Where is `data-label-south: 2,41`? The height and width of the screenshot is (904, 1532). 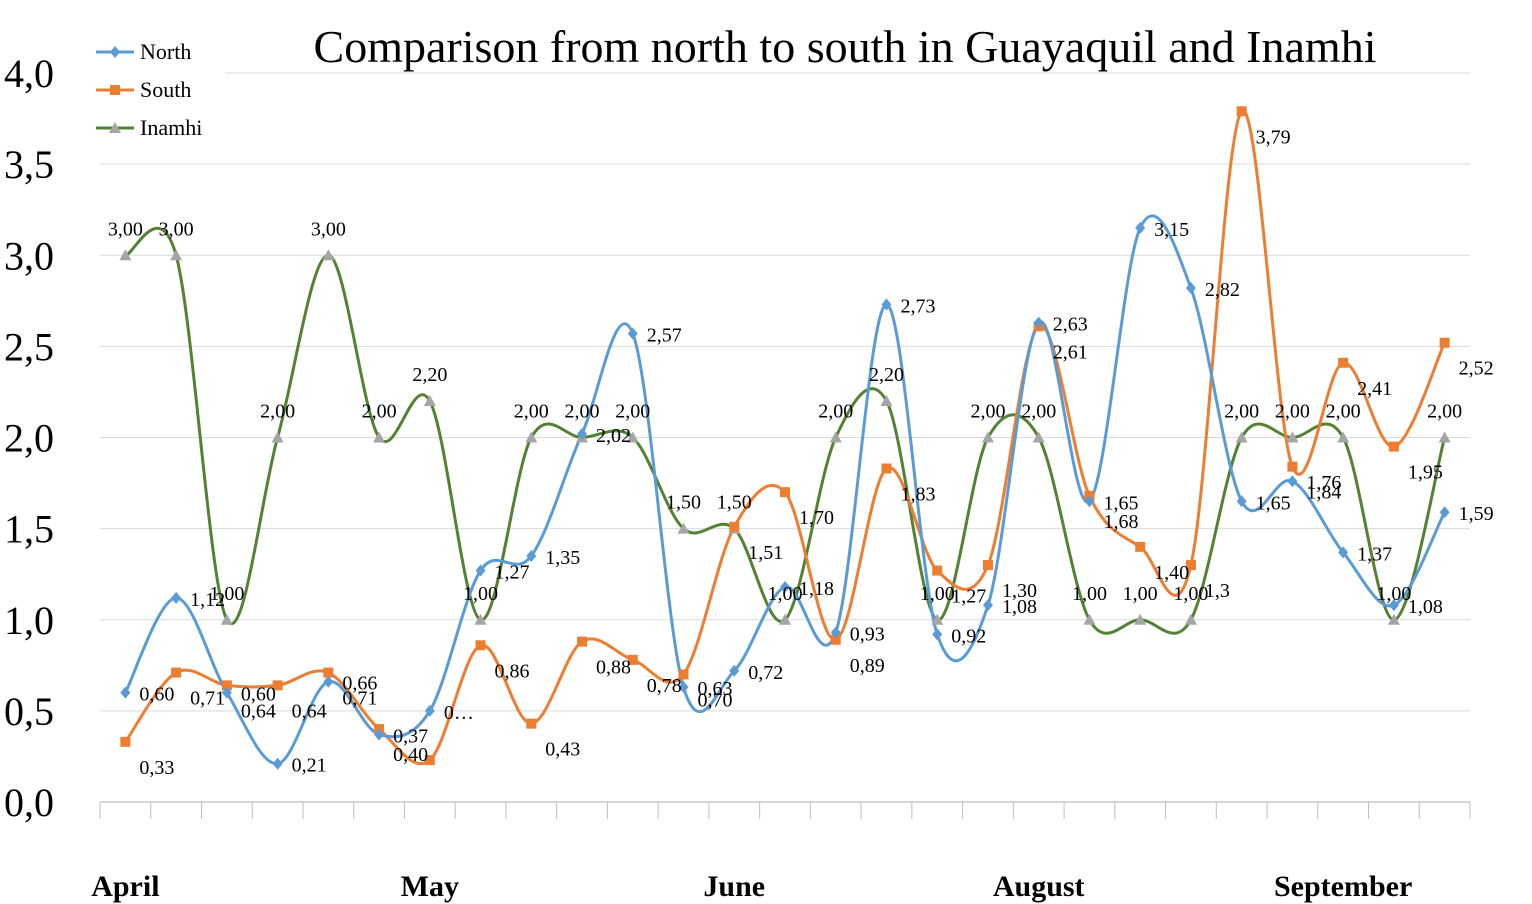
data-label-south: 2,41 is located at coordinates (1374, 389).